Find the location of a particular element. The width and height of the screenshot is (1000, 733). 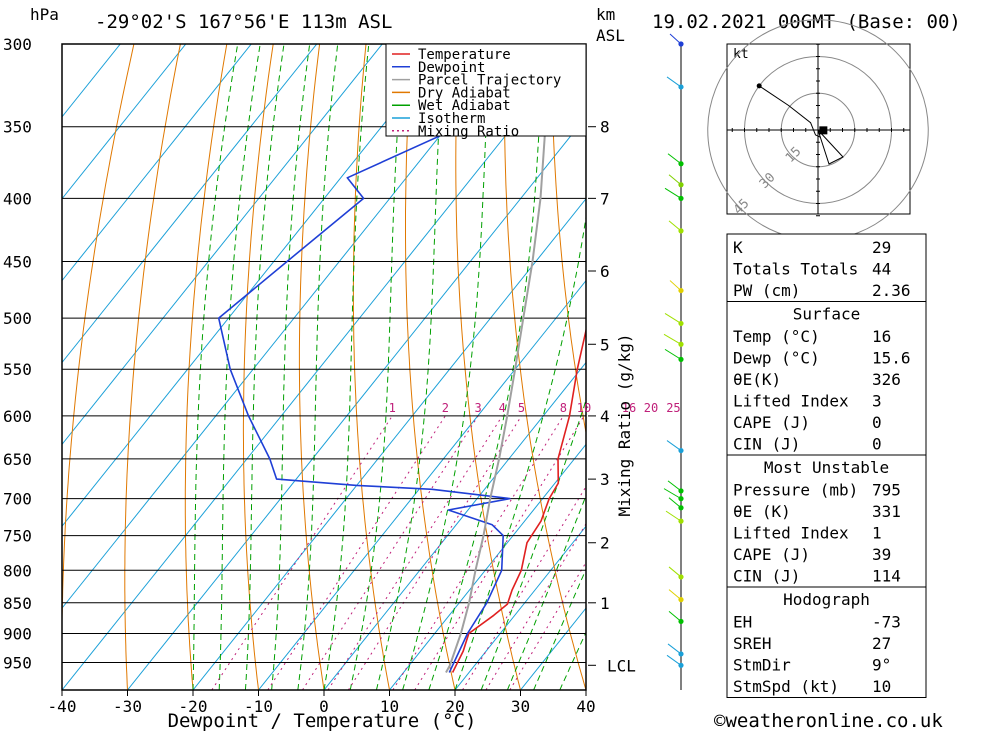

legend-label: Isotherm is located at coordinates (451, 119).